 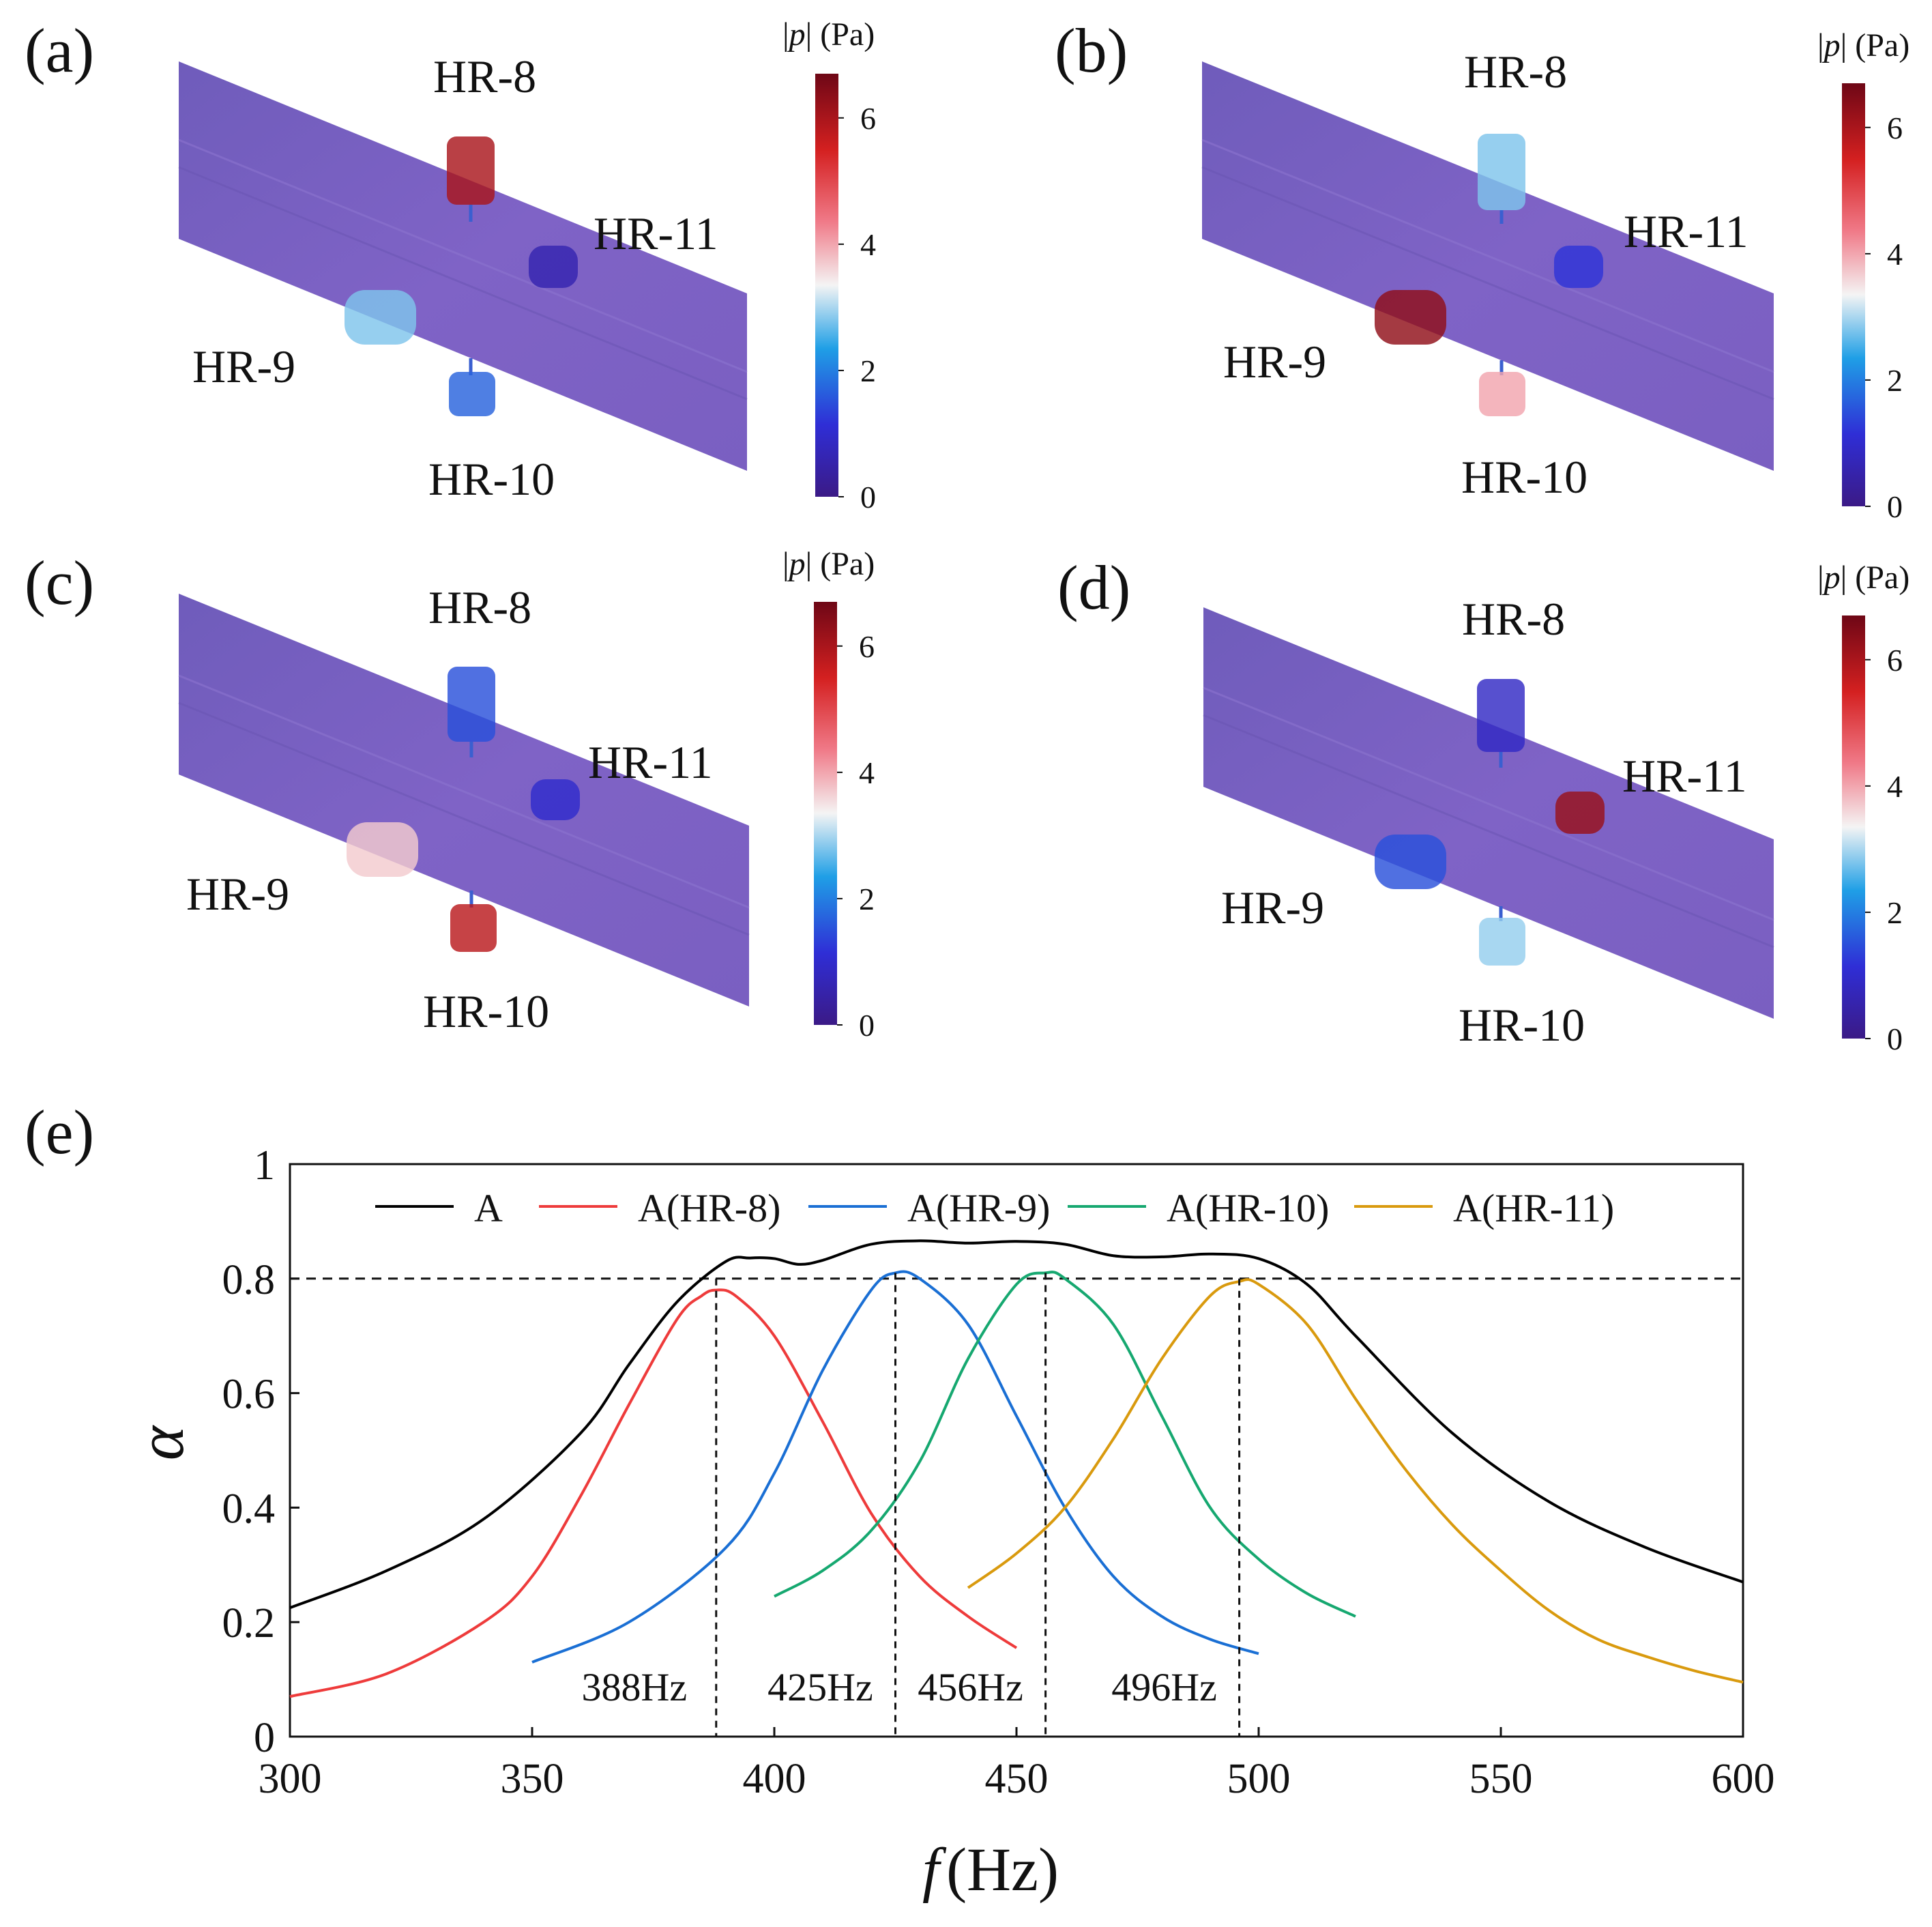 What do you see at coordinates (634, 1687) in the screenshot?
I see `peak-label: 388Hz` at bounding box center [634, 1687].